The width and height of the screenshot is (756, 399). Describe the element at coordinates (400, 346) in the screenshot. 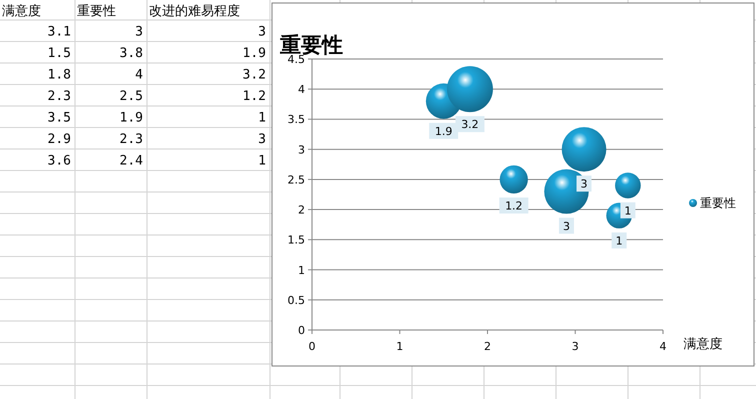

I see `x-tick-label: 1` at that location.